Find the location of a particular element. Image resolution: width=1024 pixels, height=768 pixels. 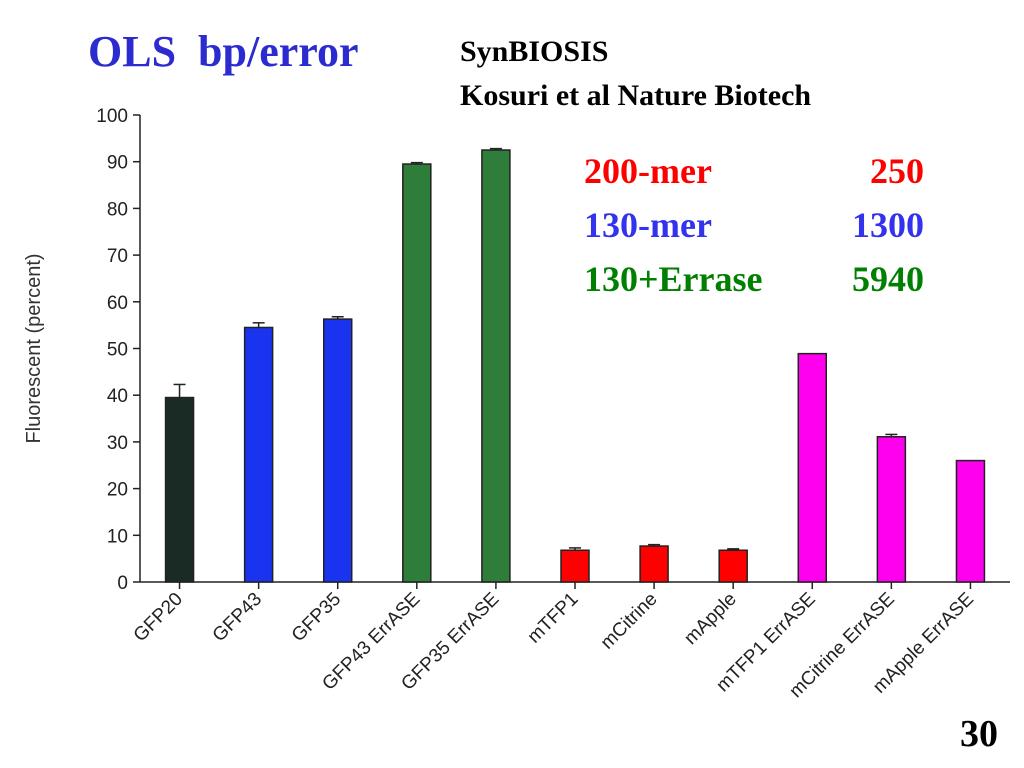

stat-label: 130+Errase is located at coordinates (673, 279).